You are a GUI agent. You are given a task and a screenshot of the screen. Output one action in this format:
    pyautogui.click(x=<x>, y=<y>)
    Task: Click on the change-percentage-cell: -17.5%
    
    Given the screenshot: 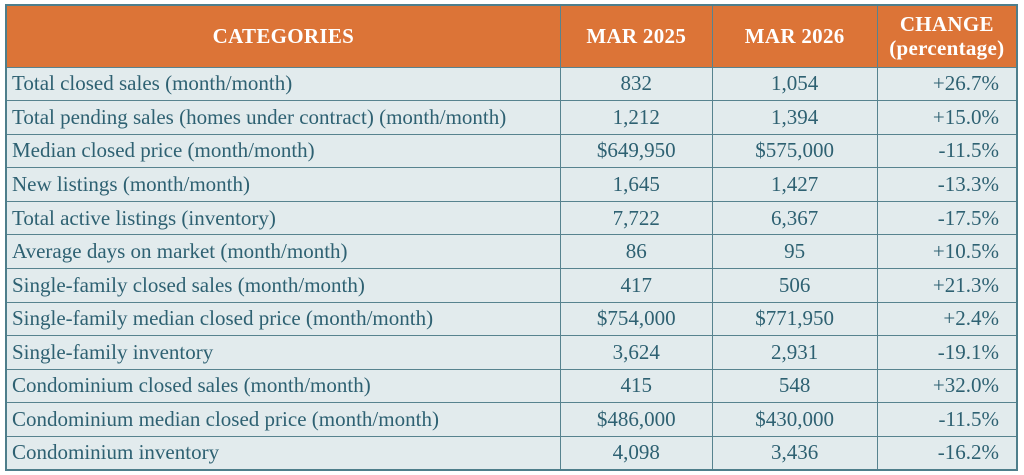 What is the action you would take?
    pyautogui.click(x=947, y=218)
    